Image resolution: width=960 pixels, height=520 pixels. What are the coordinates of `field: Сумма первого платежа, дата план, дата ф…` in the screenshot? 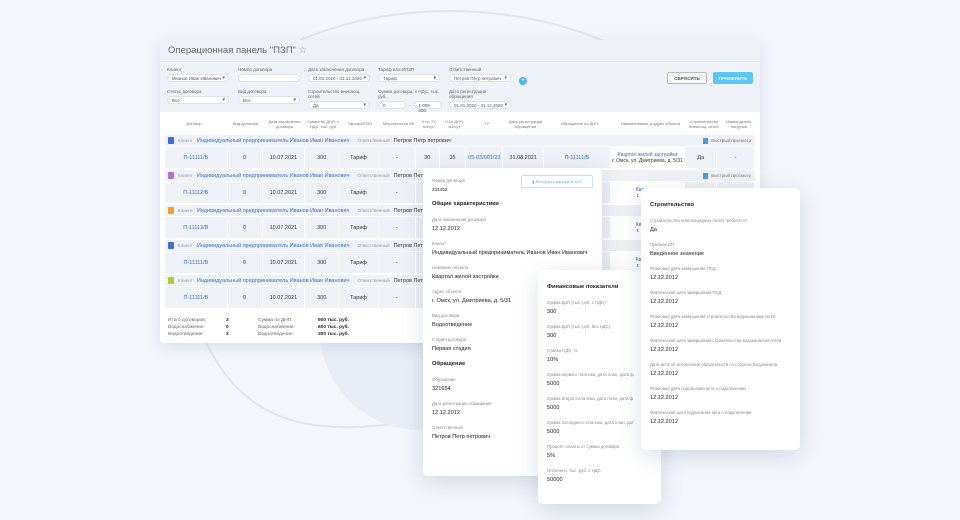 It's located at (590, 379).